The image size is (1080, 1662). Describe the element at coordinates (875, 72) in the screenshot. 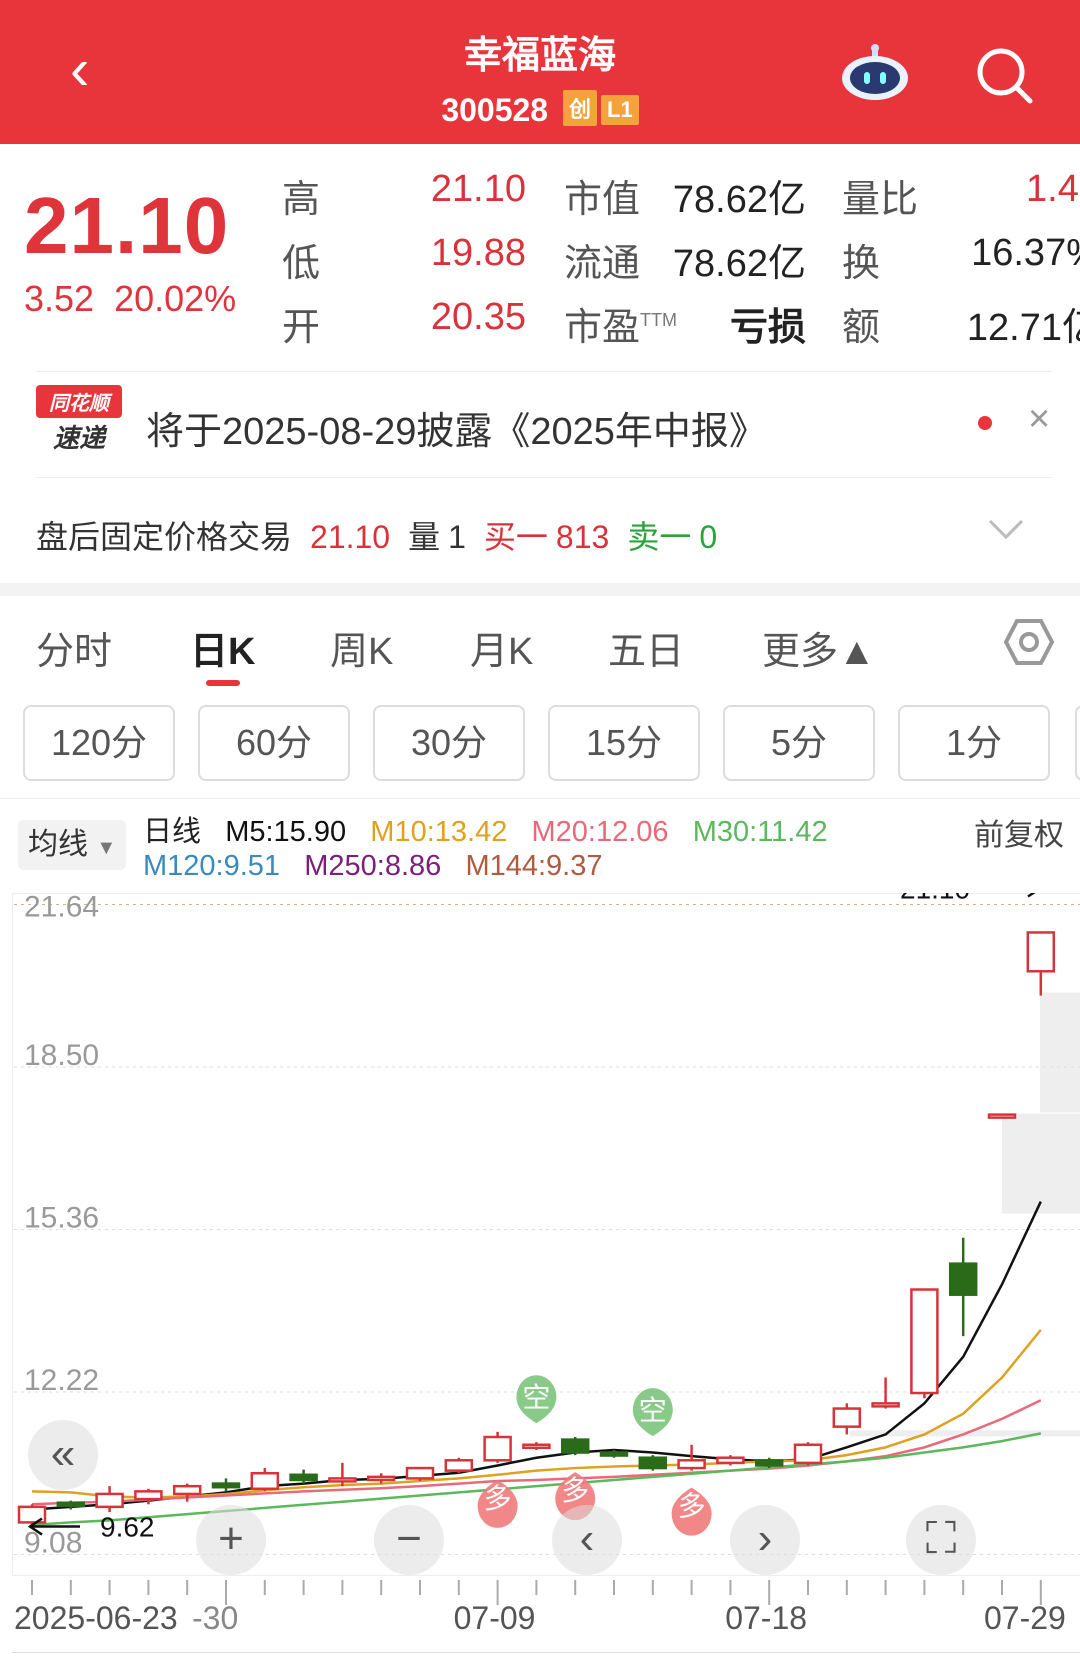

I see `robot-icon` at that location.